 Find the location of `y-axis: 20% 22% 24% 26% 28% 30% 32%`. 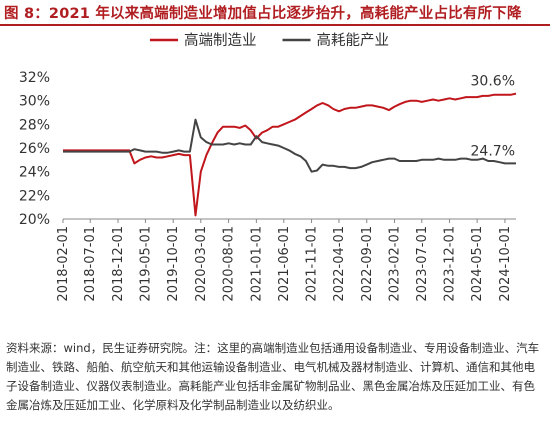

y-axis: 20% 22% 24% 26% 28% 30% 32% is located at coordinates (34, 149).